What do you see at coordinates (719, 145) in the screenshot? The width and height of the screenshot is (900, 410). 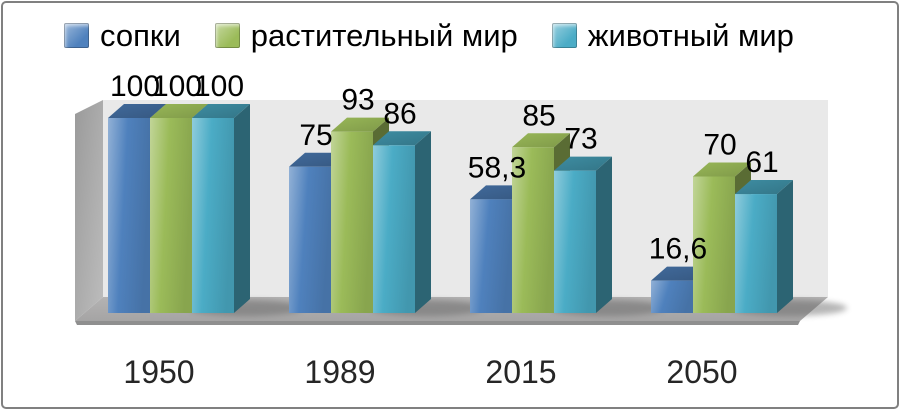 I see `value-label-2-2050: 70` at bounding box center [719, 145].